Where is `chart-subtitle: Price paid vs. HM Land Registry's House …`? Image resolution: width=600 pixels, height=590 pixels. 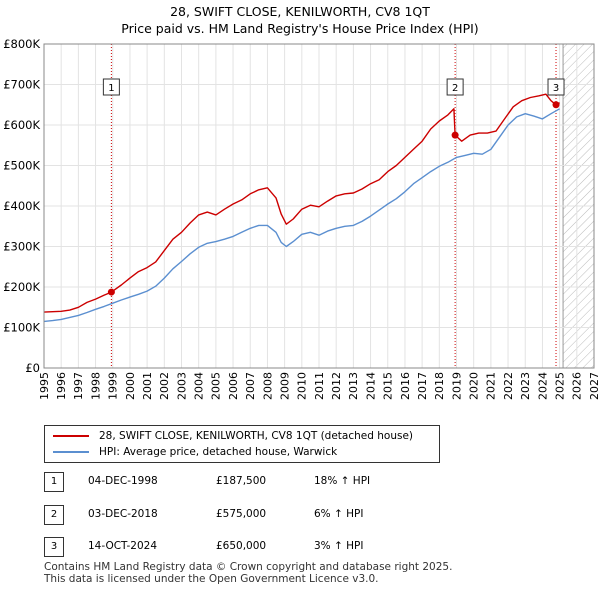 chart-subtitle: Price paid vs. HM Land Registry's House … is located at coordinates (300, 28).